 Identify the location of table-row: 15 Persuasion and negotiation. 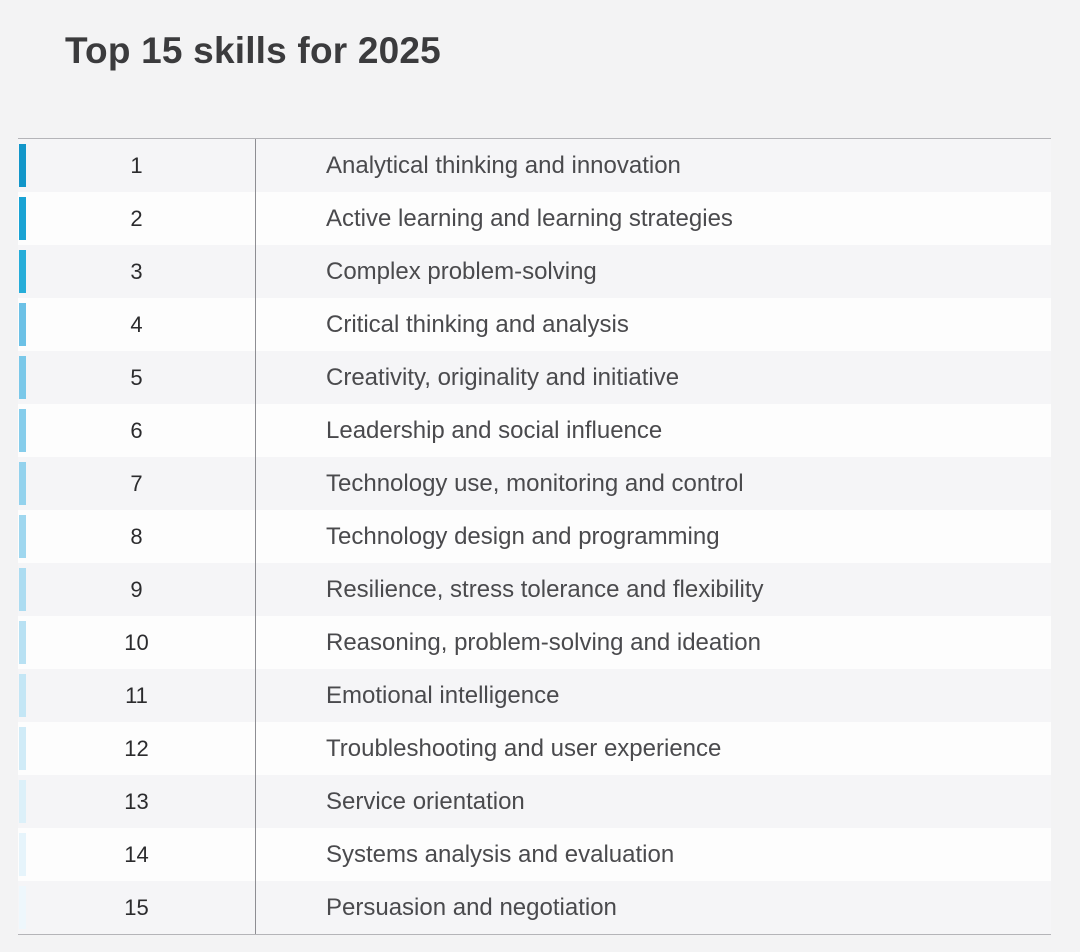
(534, 907).